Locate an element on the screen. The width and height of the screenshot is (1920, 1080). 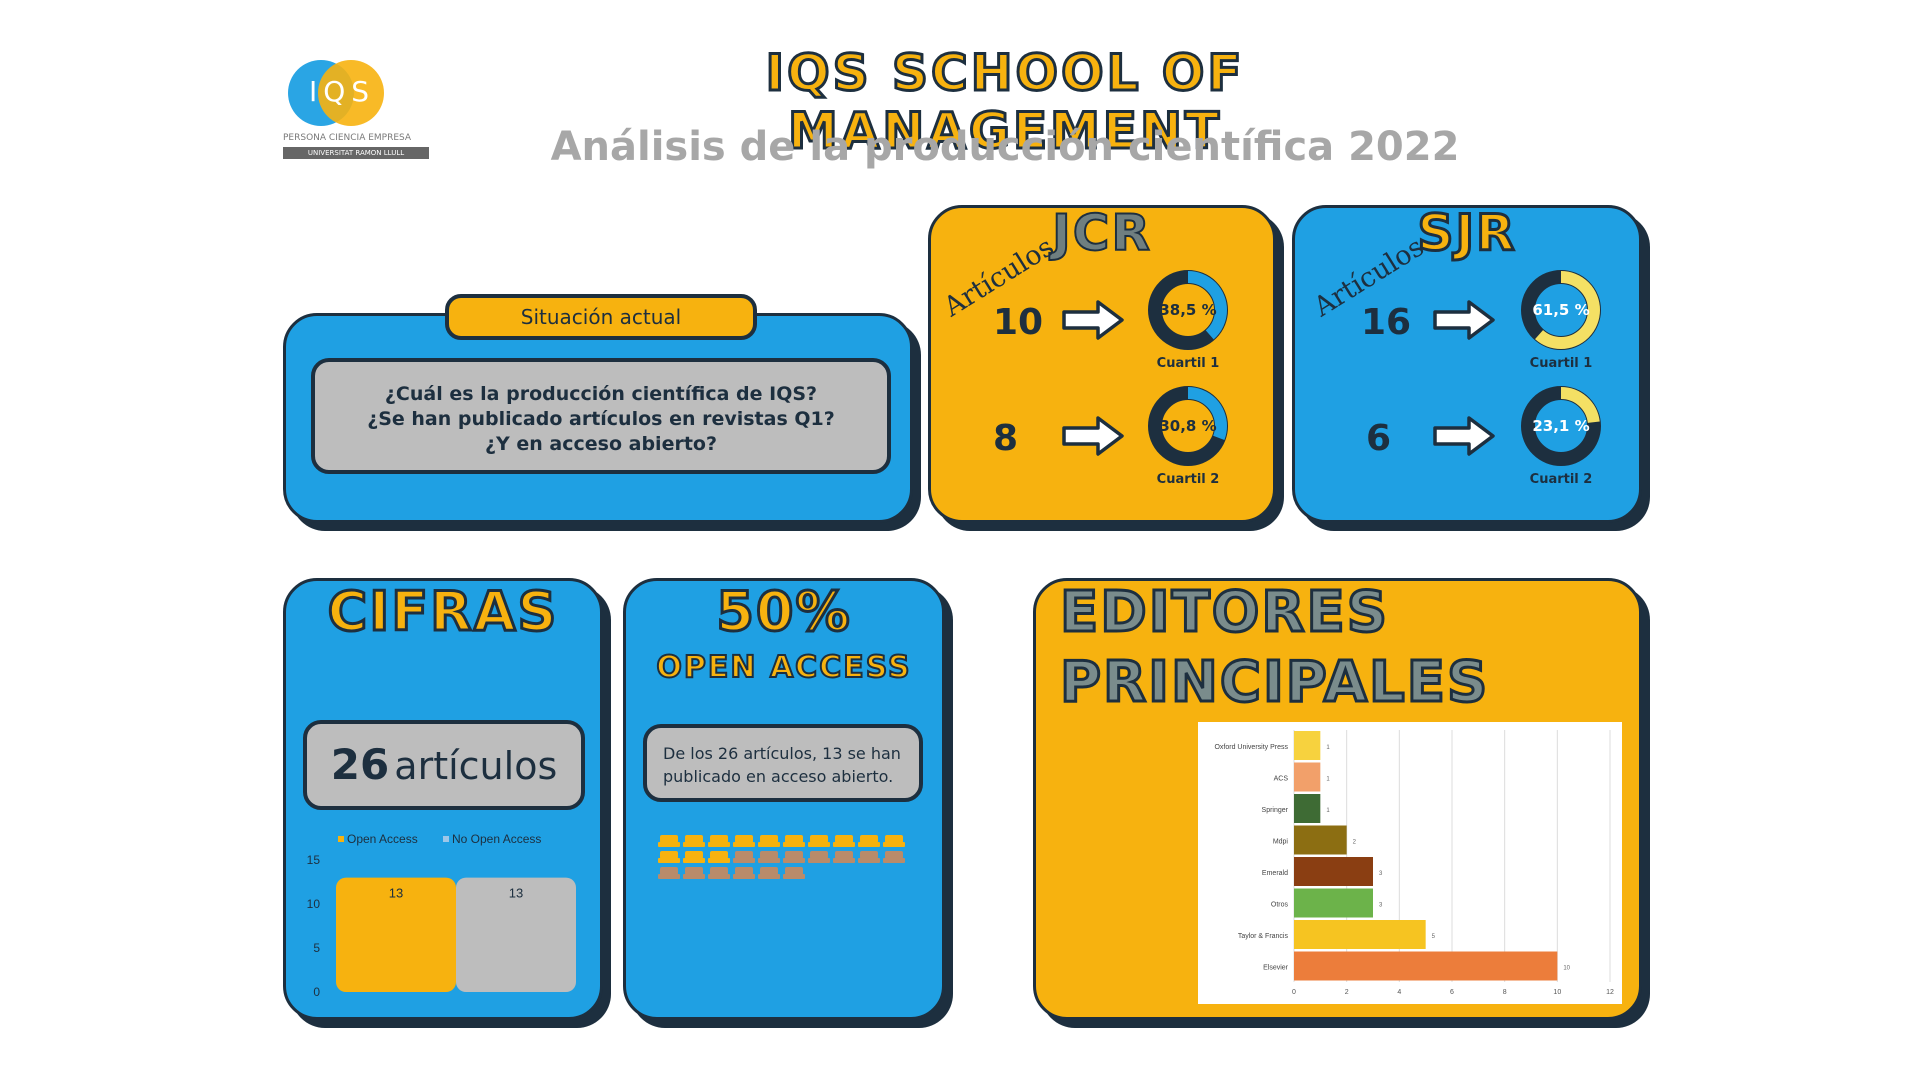
sjr-count-q2: 6 is located at coordinates (1379, 438).